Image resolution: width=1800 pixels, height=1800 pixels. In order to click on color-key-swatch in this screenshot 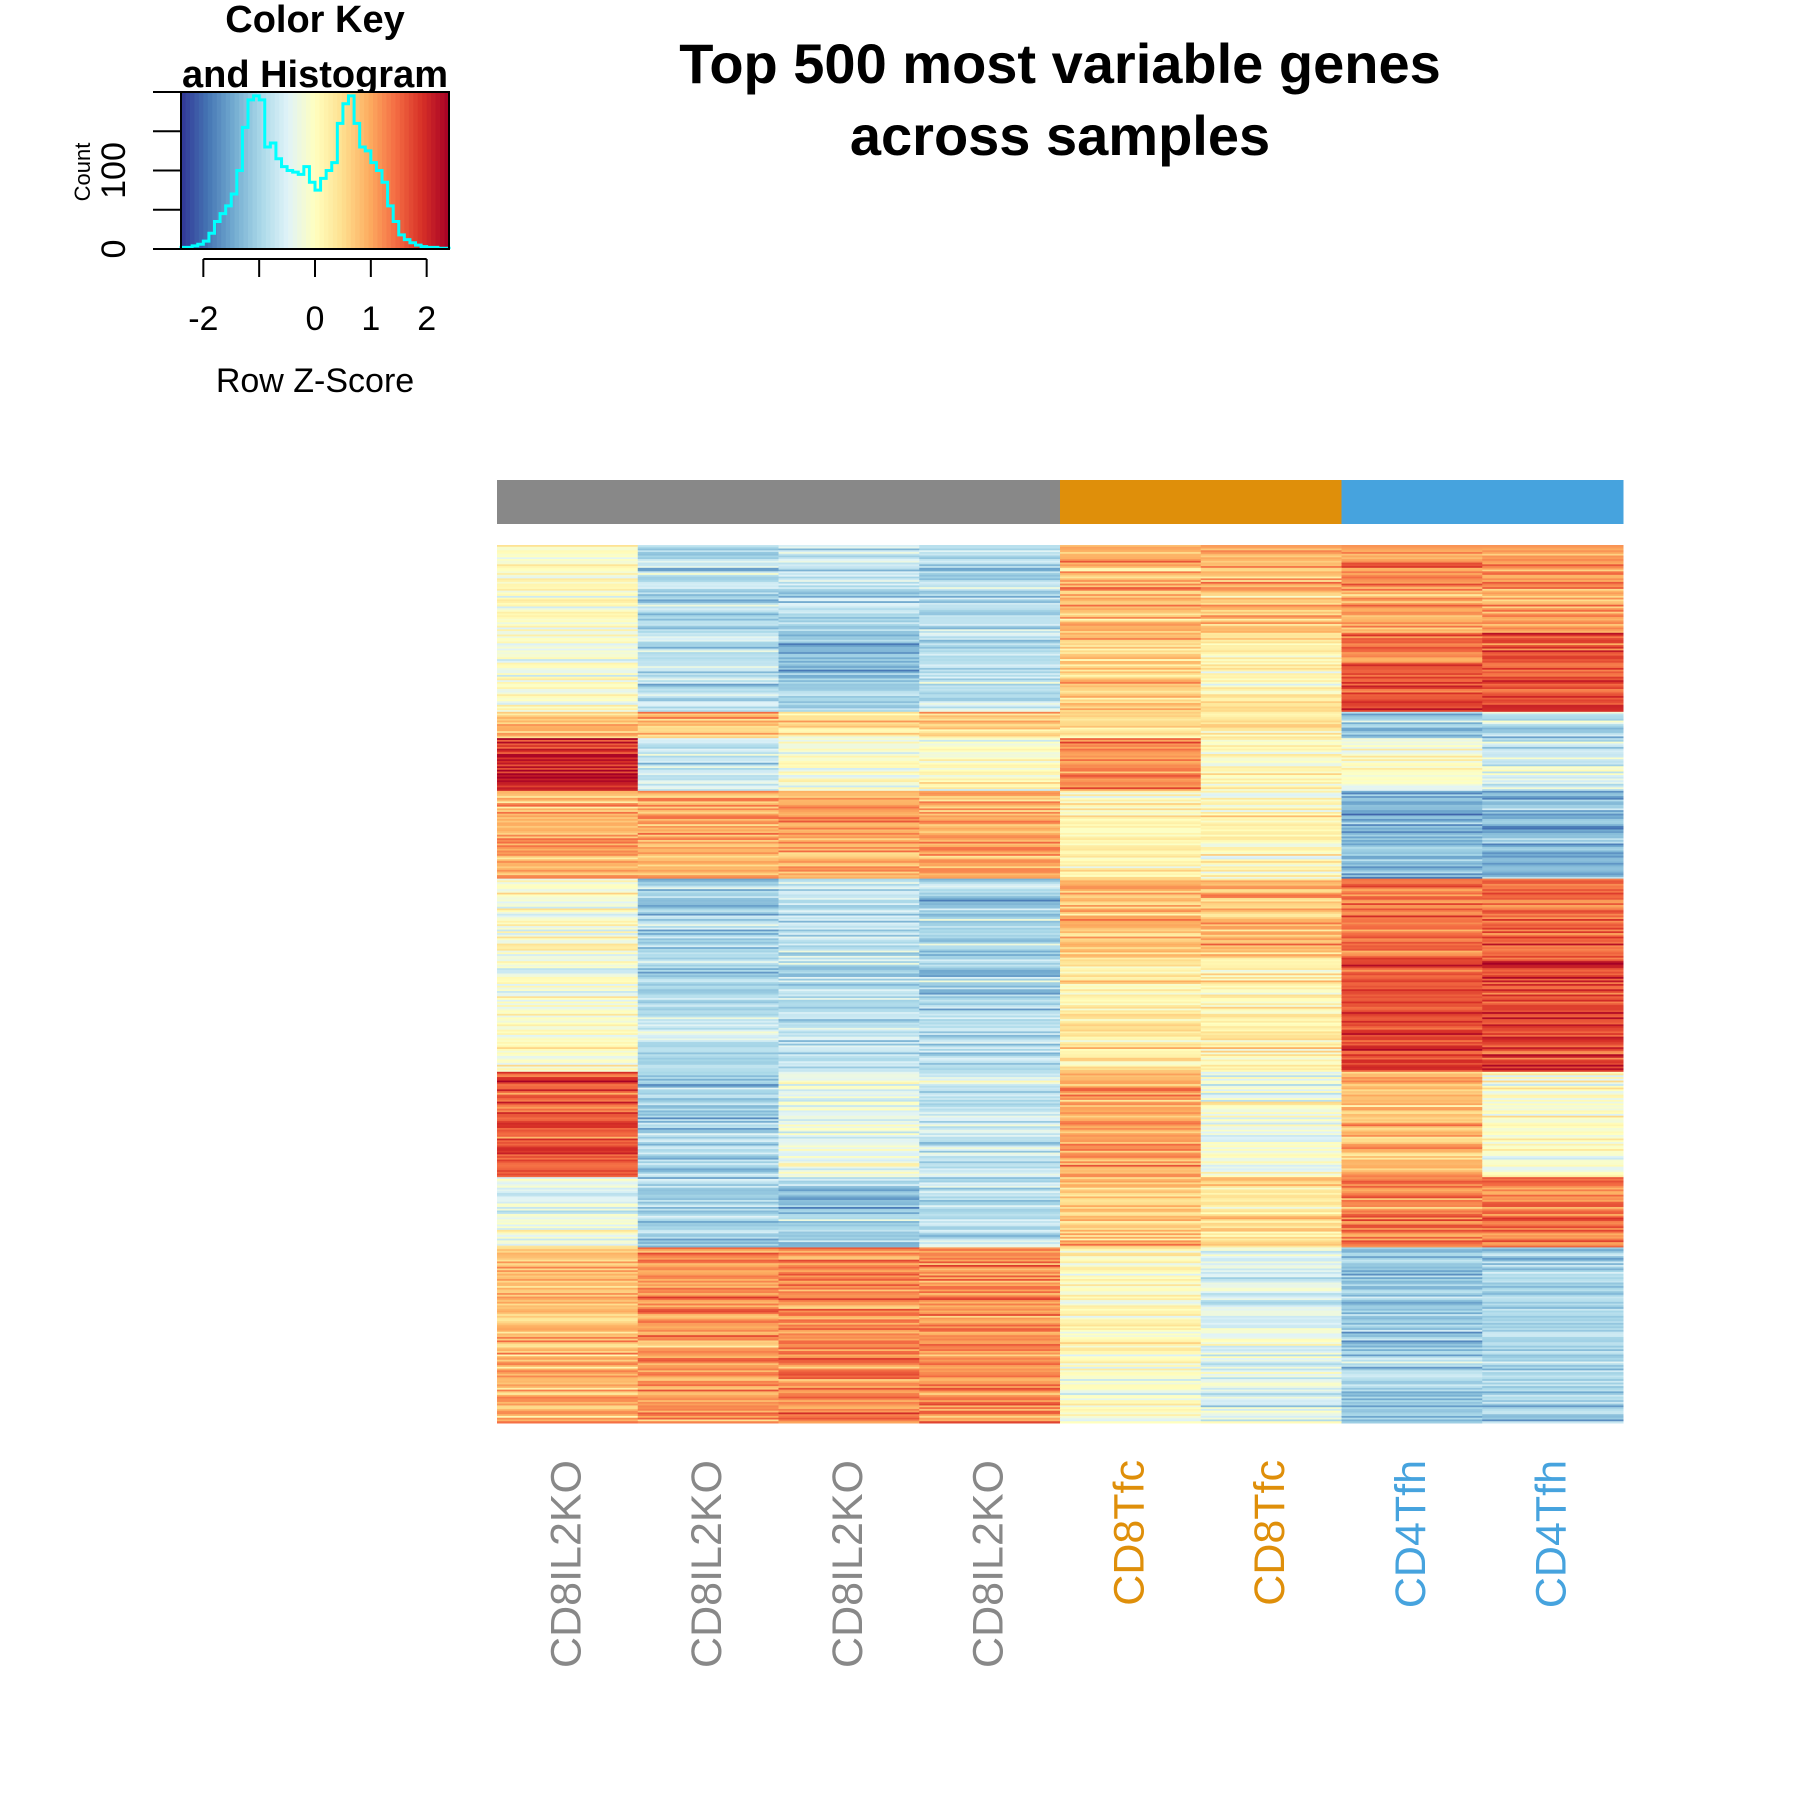, I will do `click(353, 170)`.